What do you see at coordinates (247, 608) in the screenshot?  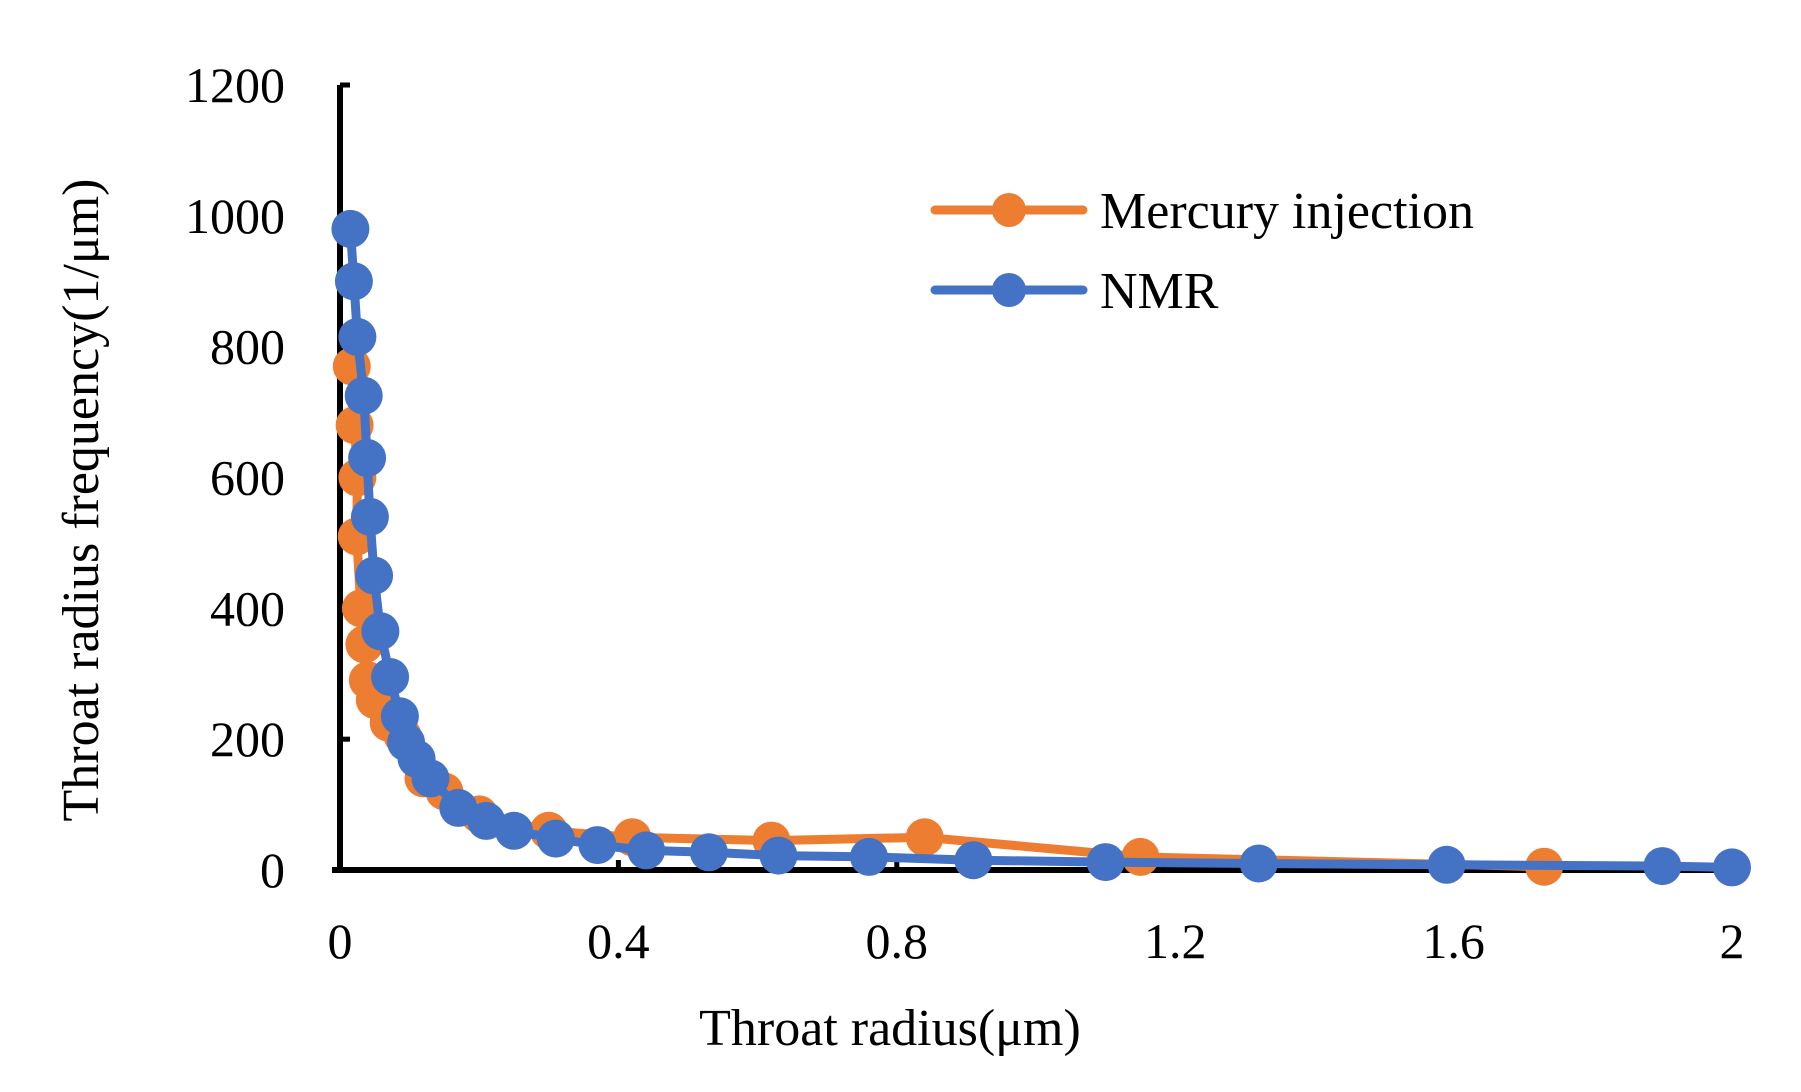 I see `y-tick-label: 400` at bounding box center [247, 608].